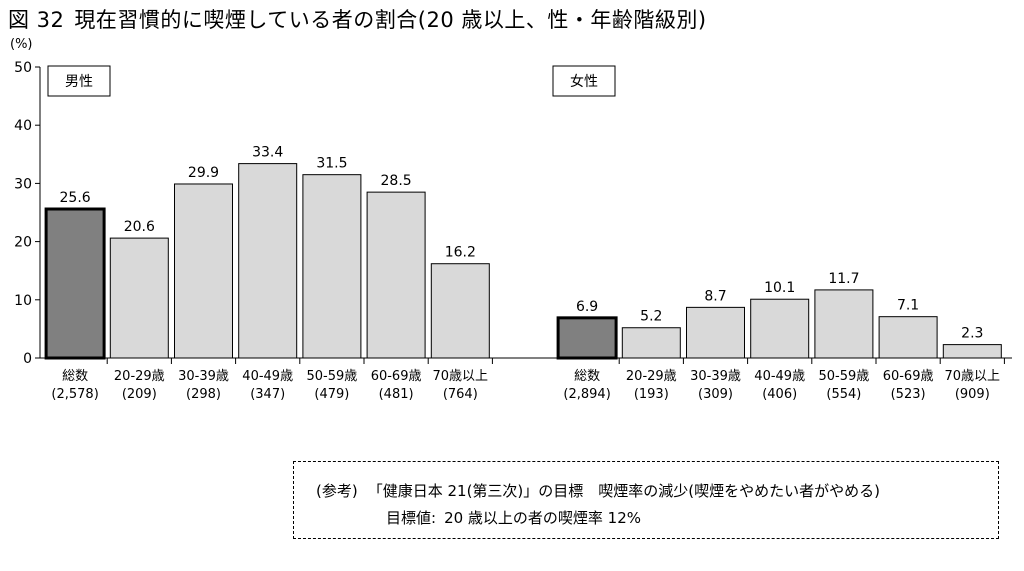  I want to click on note-target-text: 「健康日本 21(第三次)」の目標 喫煙率の減少(喫煙をやめたい者がやめる), so click(623, 491).